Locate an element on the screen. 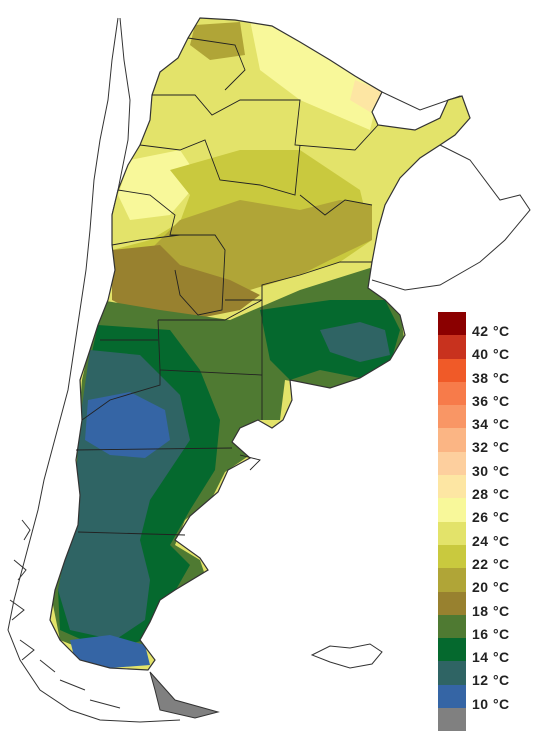 The width and height of the screenshot is (538, 745). legend-row: 22 °C is located at coordinates (488, 558).